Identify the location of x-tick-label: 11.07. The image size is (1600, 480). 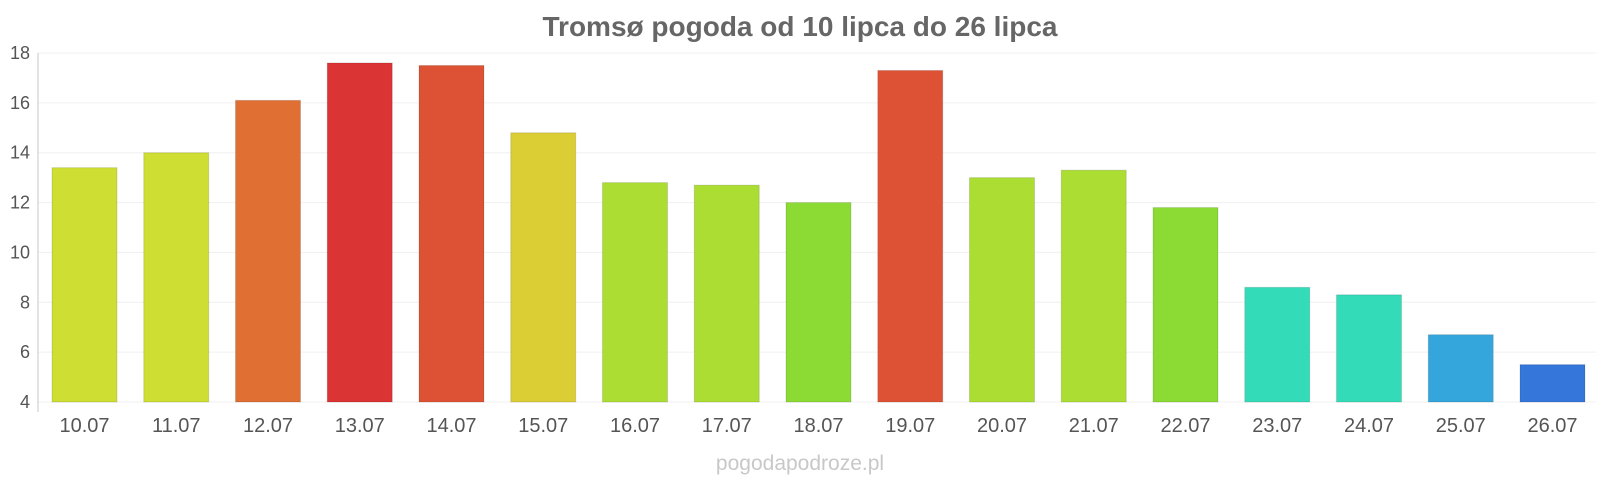
(176, 426).